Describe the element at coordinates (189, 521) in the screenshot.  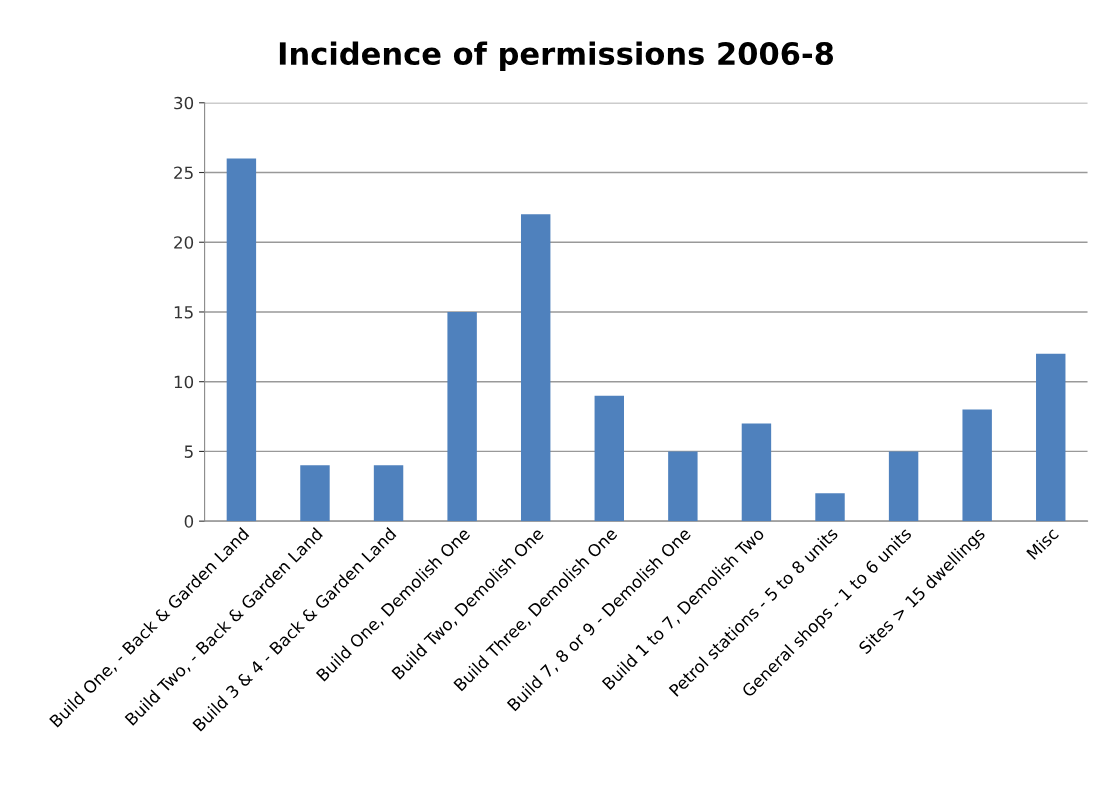
I see `y-tick-label: 0` at that location.